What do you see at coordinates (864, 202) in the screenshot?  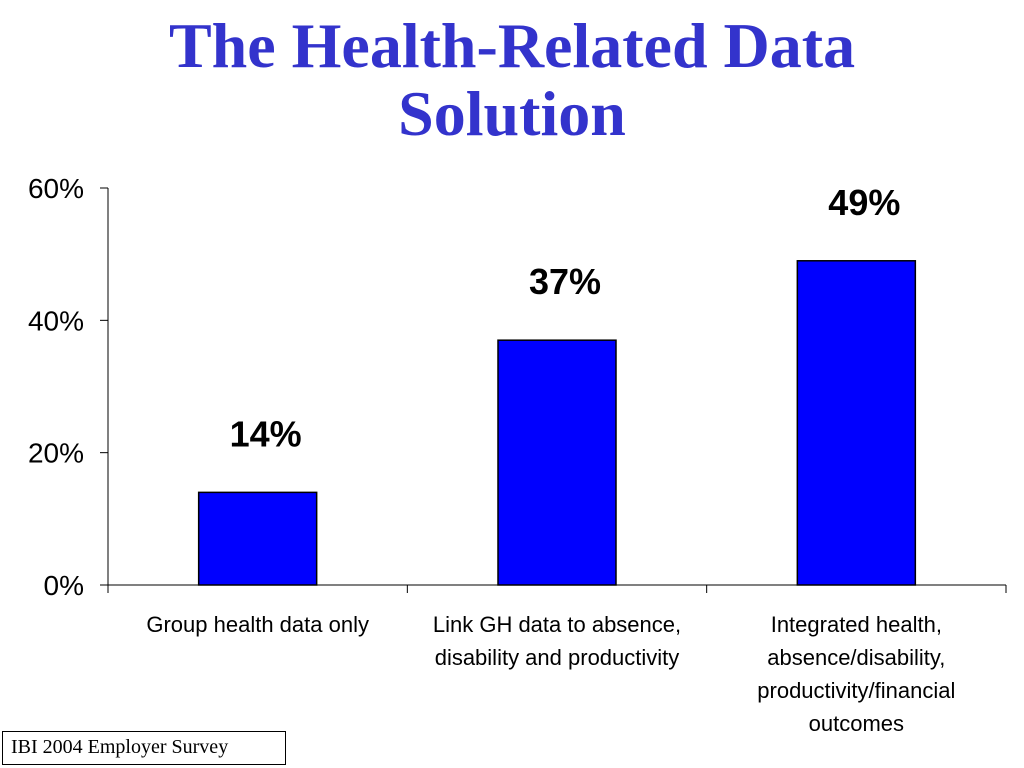 I see `data-label: 49%` at bounding box center [864, 202].